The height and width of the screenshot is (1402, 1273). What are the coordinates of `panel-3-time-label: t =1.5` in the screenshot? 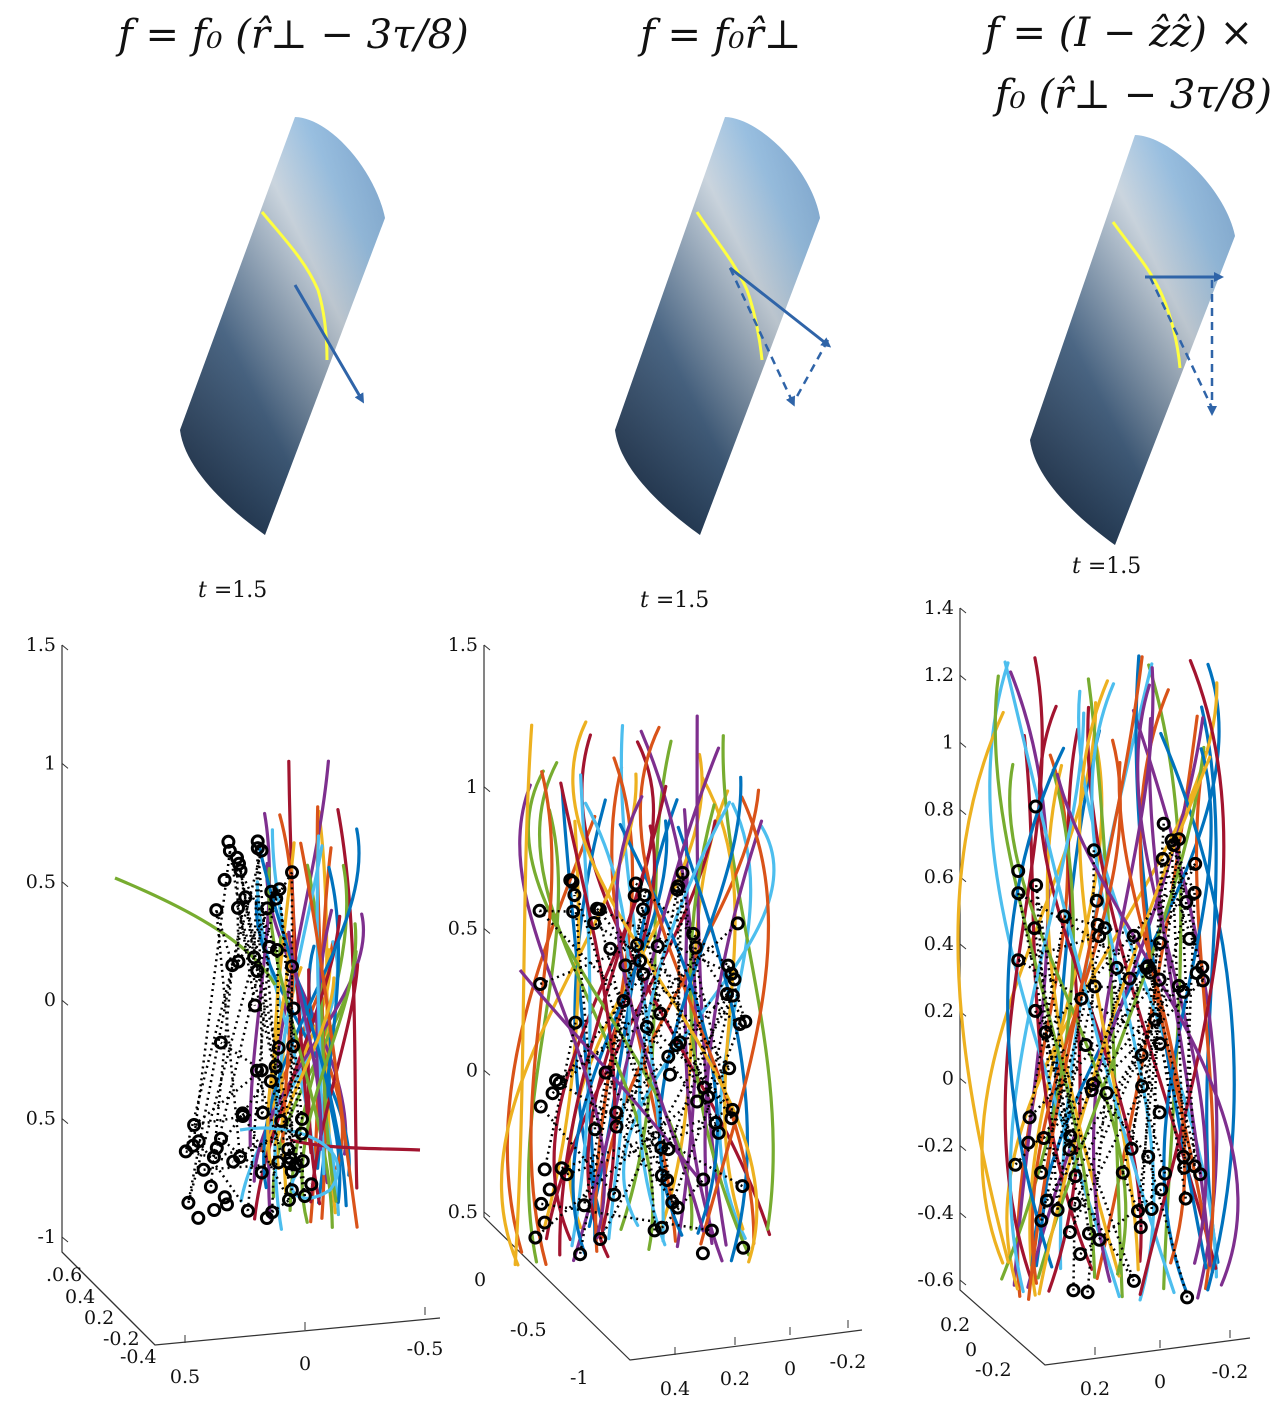 It's located at (1106, 566).